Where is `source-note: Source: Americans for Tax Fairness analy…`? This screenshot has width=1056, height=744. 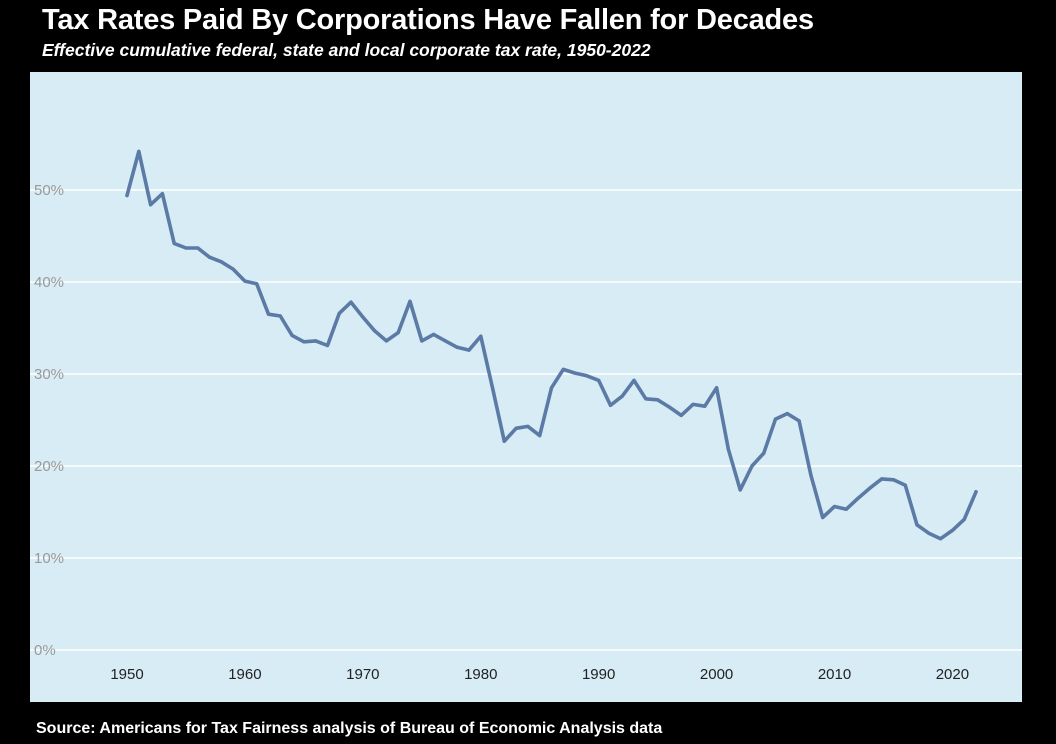
source-note: Source: Americans for Tax Fairness analy… is located at coordinates (349, 728).